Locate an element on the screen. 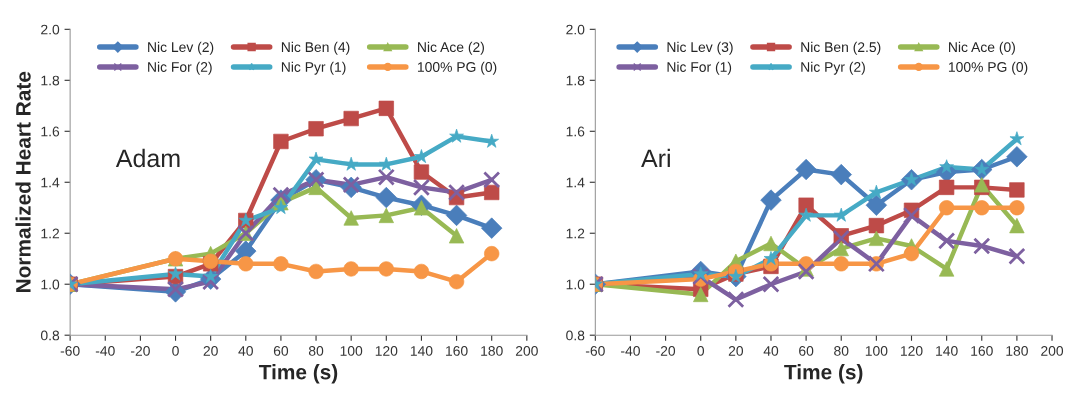  annotation: Adam is located at coordinates (147, 158).